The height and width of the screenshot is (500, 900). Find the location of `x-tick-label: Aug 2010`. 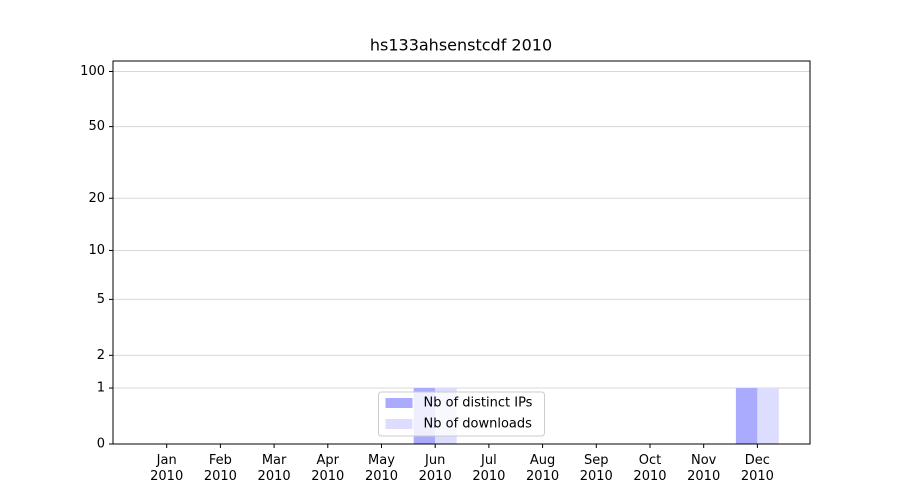

x-tick-label: Aug 2010 is located at coordinates (543, 468).